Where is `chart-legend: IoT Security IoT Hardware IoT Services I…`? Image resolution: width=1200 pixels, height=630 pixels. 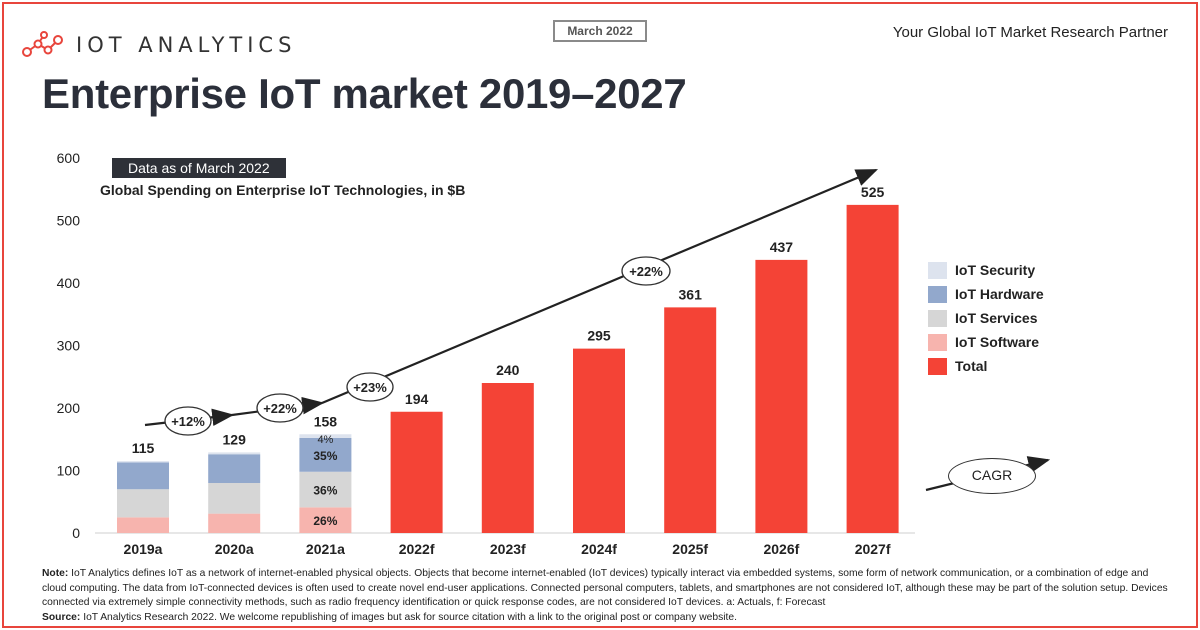
chart-legend: IoT Security IoT Hardware IoT Services I… is located at coordinates (986, 318).